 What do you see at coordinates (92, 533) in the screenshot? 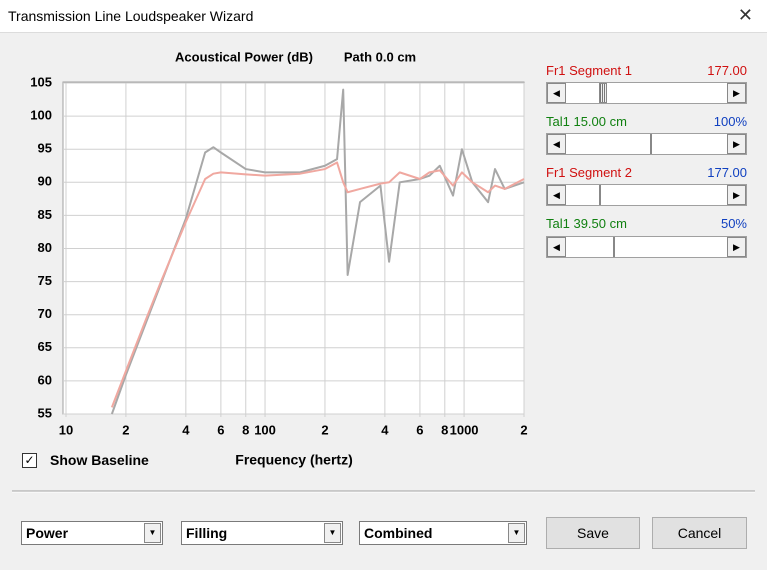
I see `dropdown: Power ▼` at bounding box center [92, 533].